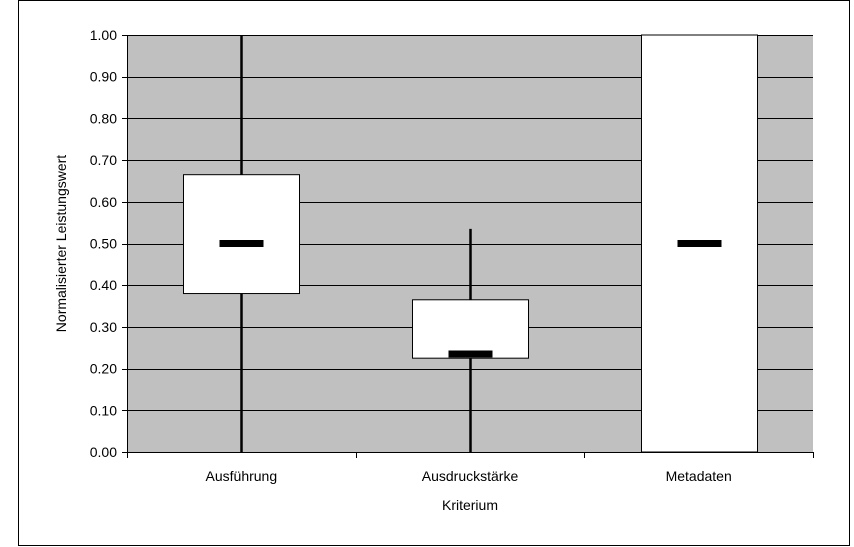  I want to click on x-tick-label: Ausdruckstärke, so click(470, 476).